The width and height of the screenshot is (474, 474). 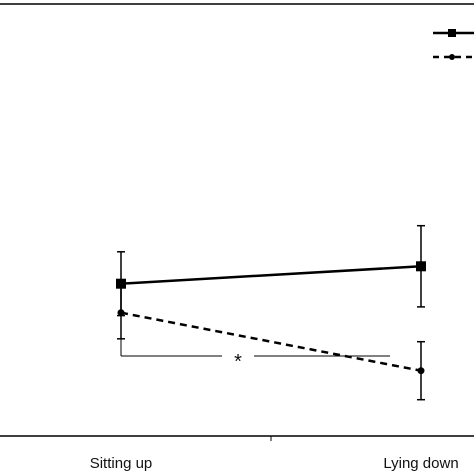 What do you see at coordinates (452, 57) in the screenshot?
I see `legend-marker-circle` at bounding box center [452, 57].